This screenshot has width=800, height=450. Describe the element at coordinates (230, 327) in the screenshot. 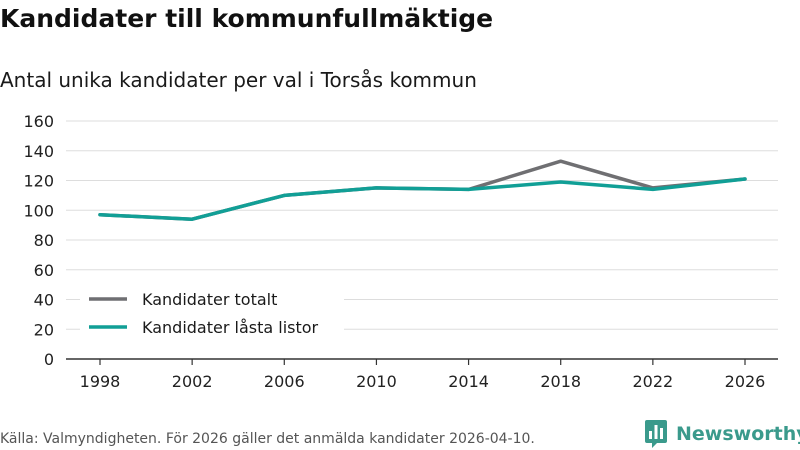

I see `legend-label: Kandidater låsta listor` at that location.